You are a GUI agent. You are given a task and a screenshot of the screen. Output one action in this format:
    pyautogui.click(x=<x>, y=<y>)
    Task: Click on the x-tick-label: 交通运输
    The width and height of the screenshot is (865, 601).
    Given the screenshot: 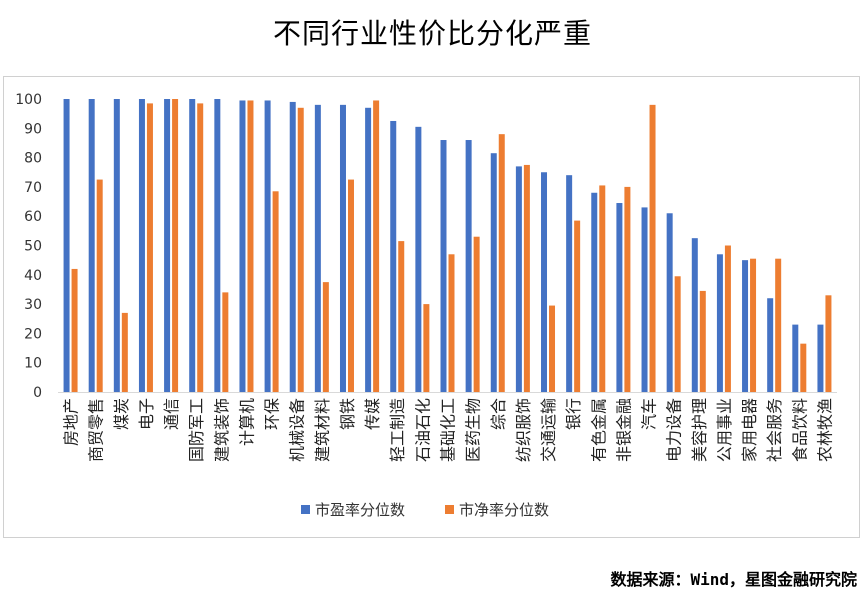 What is the action you would take?
    pyautogui.click(x=548, y=430)
    